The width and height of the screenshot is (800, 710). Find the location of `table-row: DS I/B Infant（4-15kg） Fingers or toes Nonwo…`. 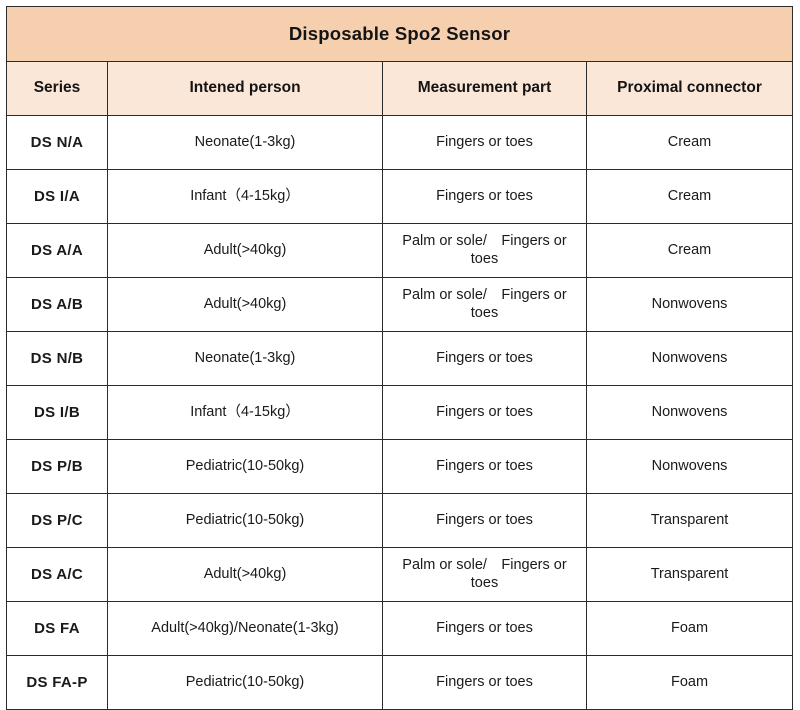

table-row: DS I/B Infant（4-15kg） Fingers or toes Nonwo… is located at coordinates (400, 412).